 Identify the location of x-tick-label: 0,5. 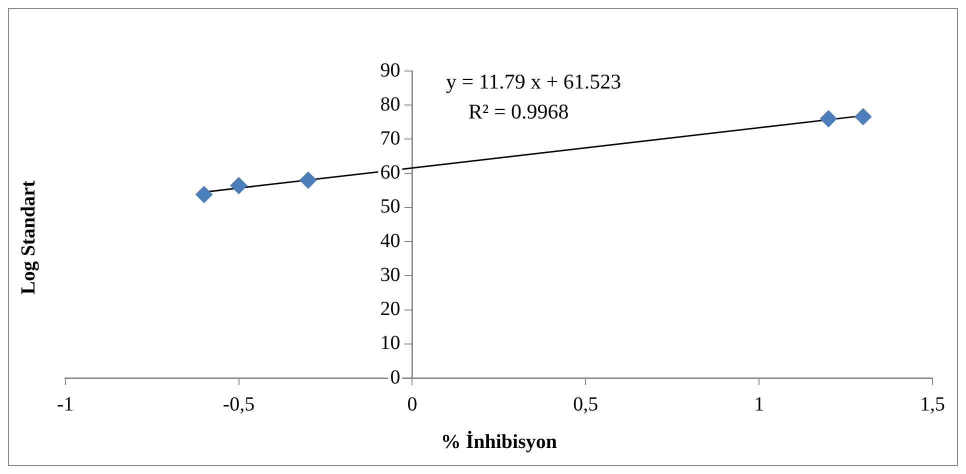
(585, 404).